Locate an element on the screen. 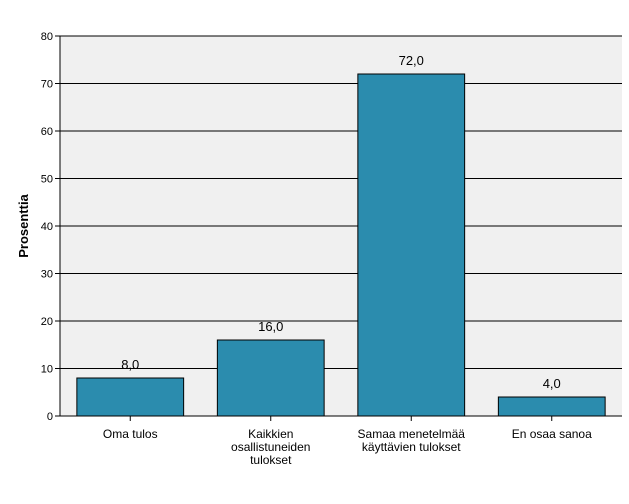 The width and height of the screenshot is (629, 504). data-label: 16,0 is located at coordinates (270, 326).